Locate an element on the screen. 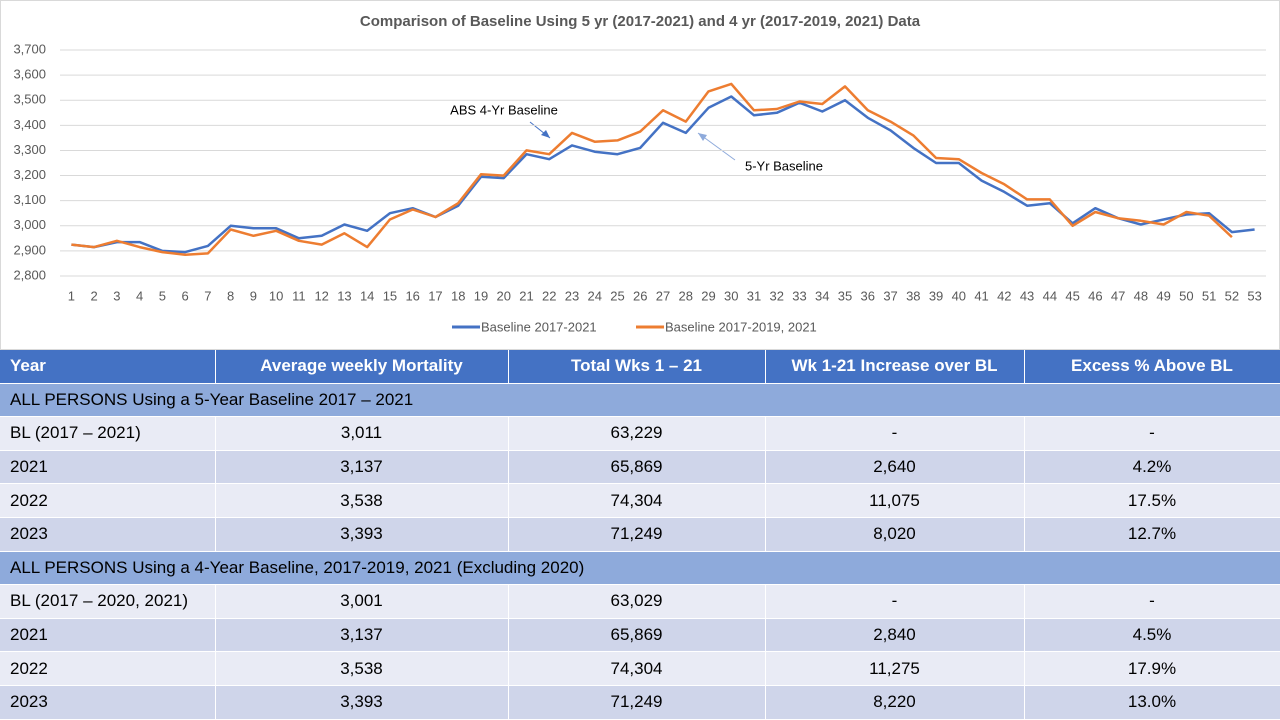 The height and width of the screenshot is (720, 1280). x-tick-label: 47 is located at coordinates (1118, 295).